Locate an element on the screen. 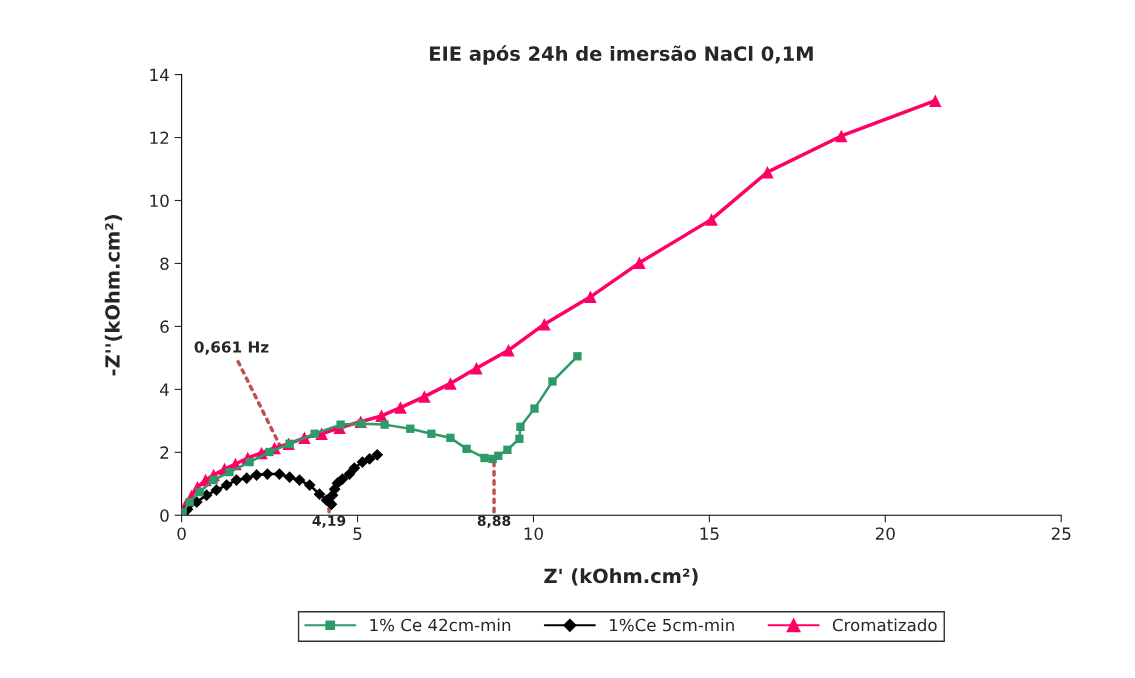 The image size is (1135, 678). x-tick-label: 5 is located at coordinates (357, 533).